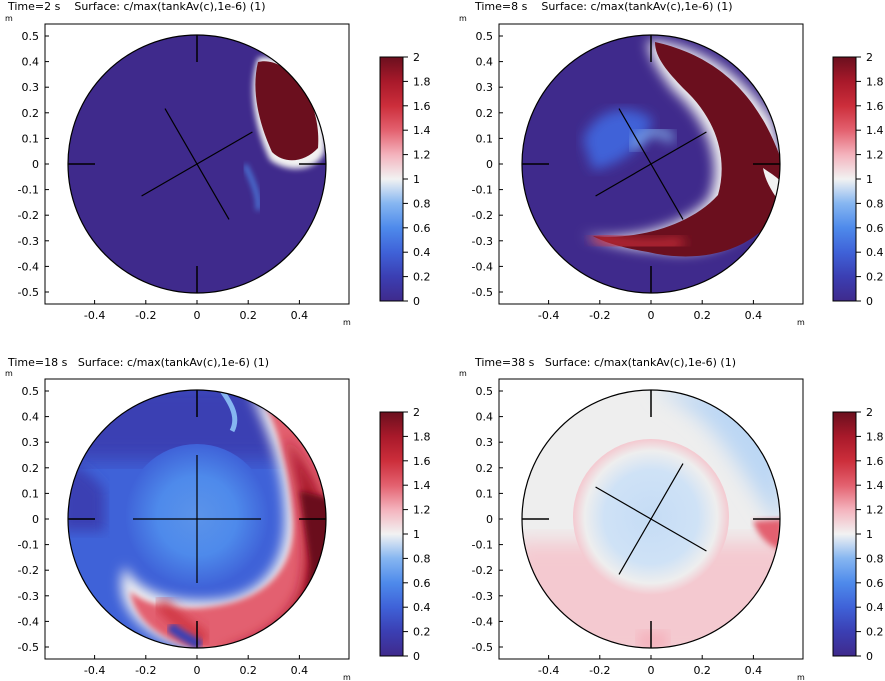  I want to click on x-tick-label: 0.4, so click(754, 670).